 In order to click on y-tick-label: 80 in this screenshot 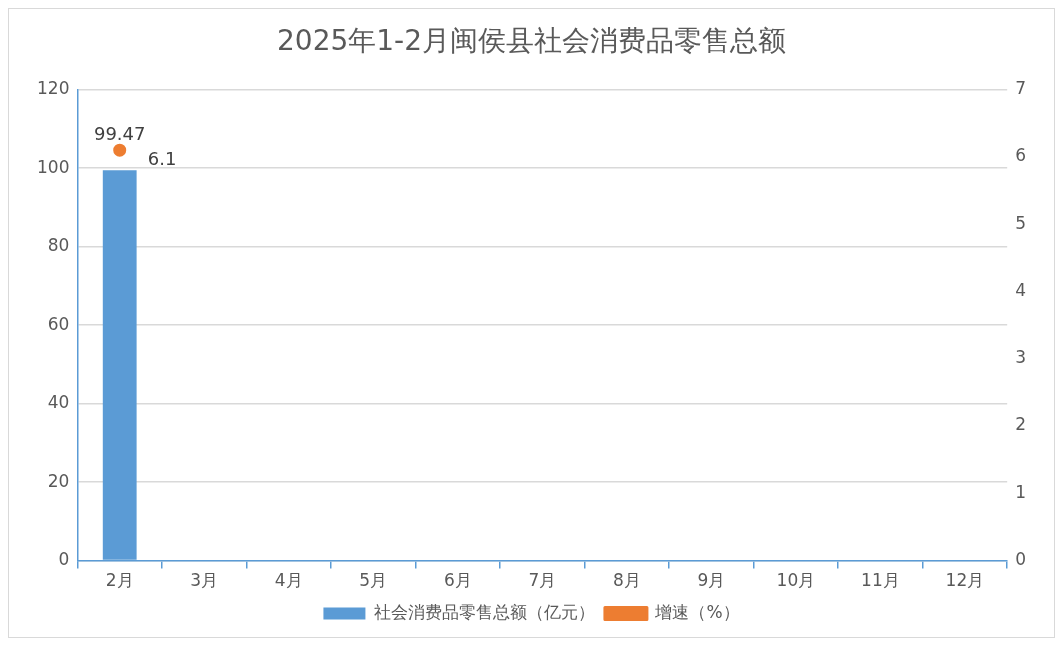, I will do `click(58, 245)`.